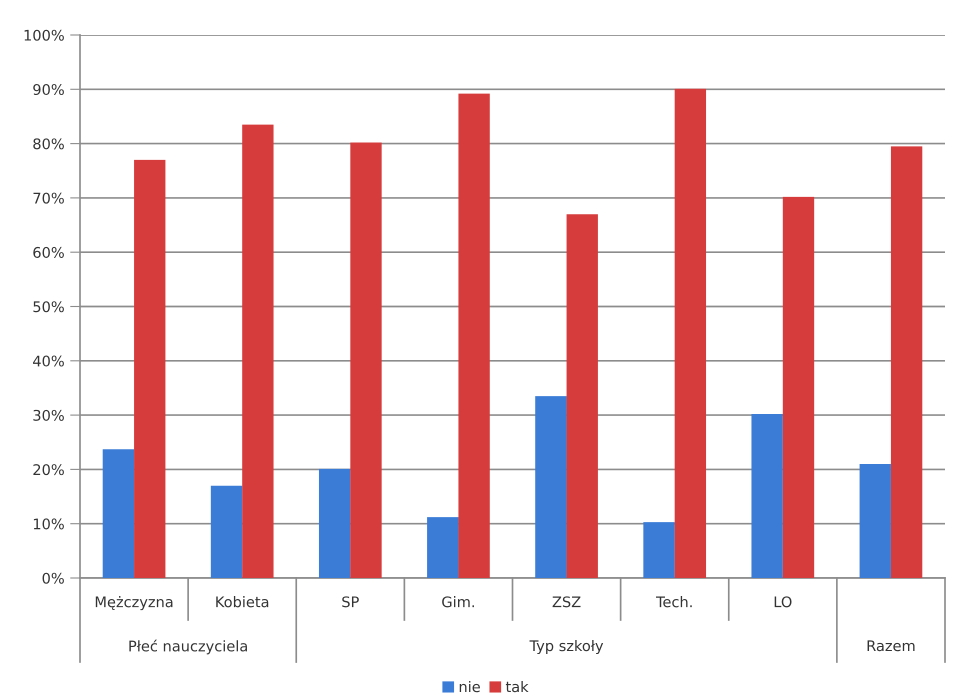  Describe the element at coordinates (188, 647) in the screenshot. I see `text: Płeć nauczyciela` at that location.